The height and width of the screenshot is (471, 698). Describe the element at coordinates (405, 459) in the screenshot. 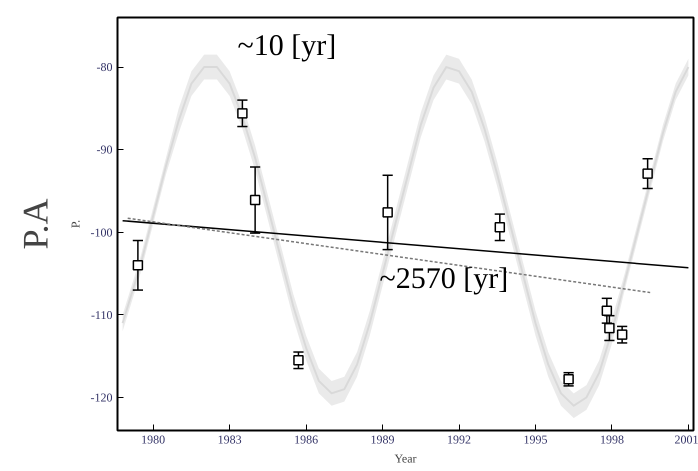

I see `x-axis-title: Year` at that location.